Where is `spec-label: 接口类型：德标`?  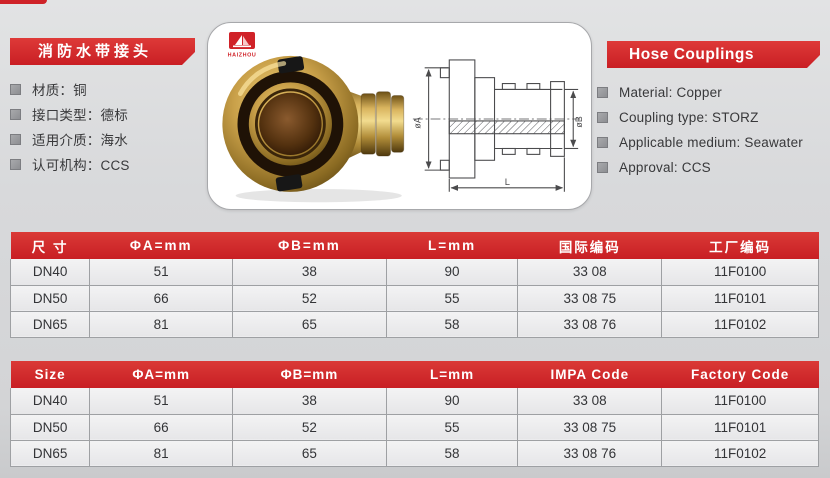 spec-label: 接口类型：德标 is located at coordinates (80, 115).